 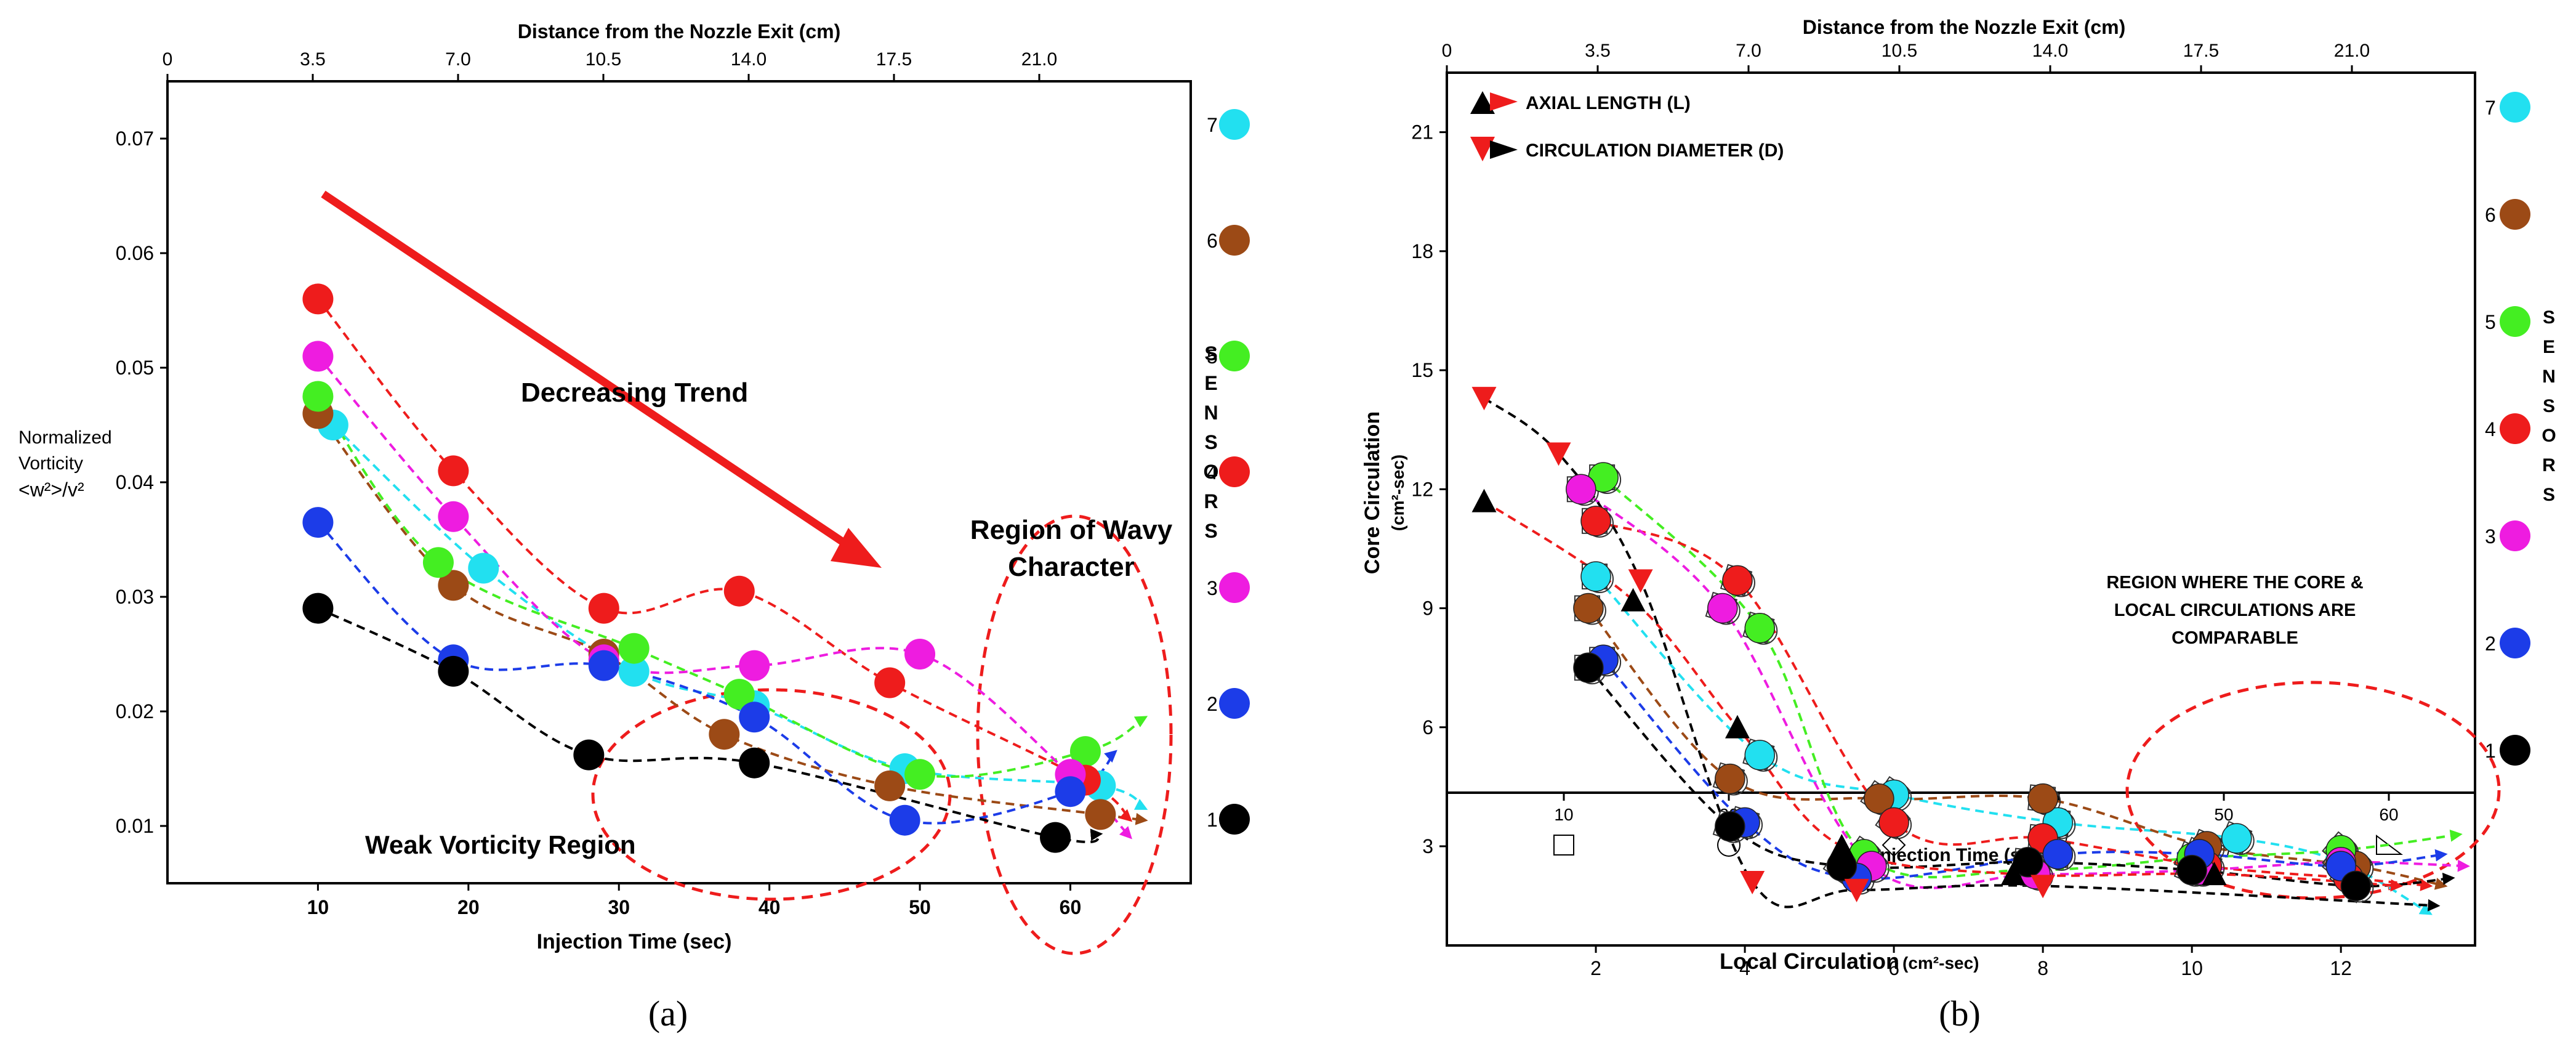 What do you see at coordinates (2214, 874) in the screenshot?
I see `axial-length-point` at bounding box center [2214, 874].